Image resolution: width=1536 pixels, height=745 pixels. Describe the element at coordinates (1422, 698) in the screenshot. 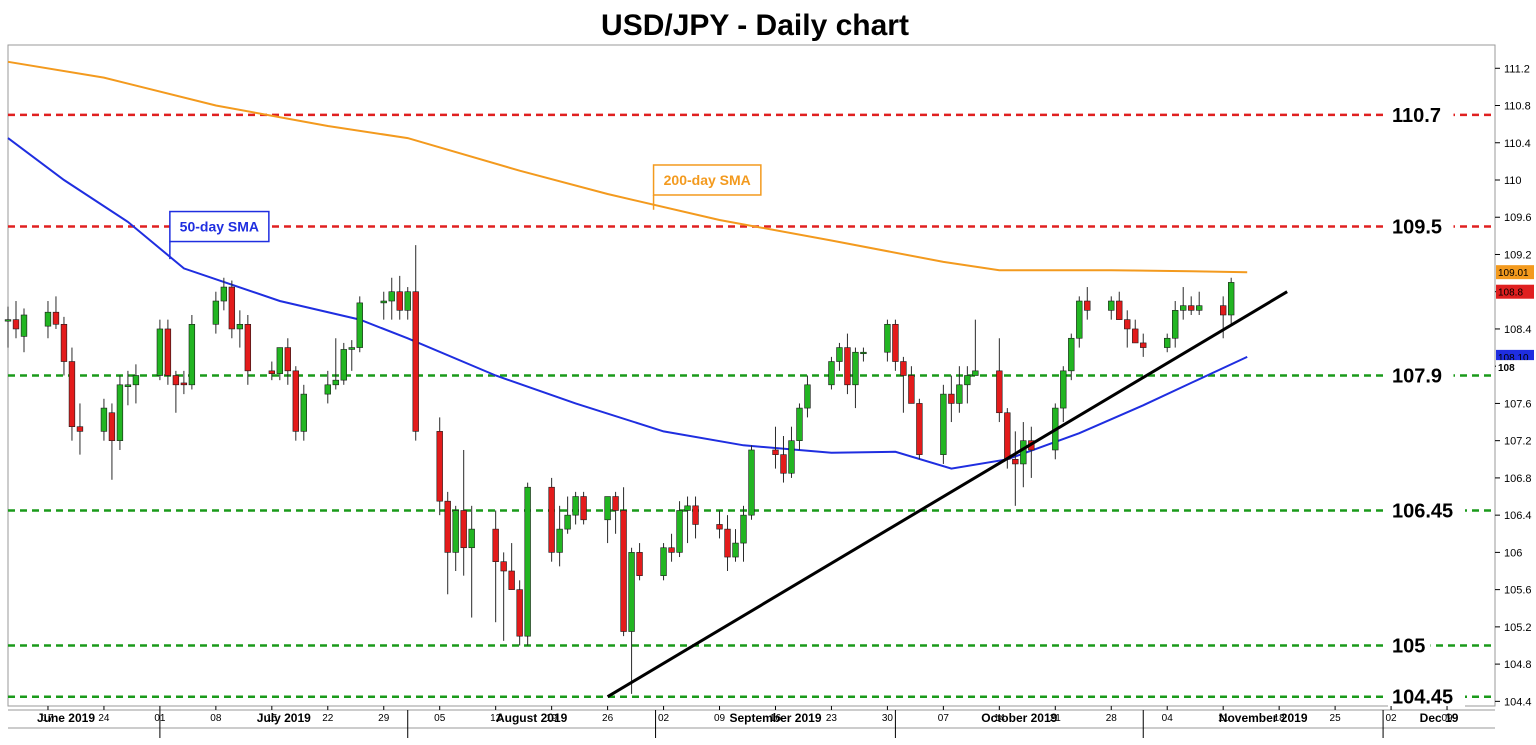

I see `level-label: 104.45` at that location.